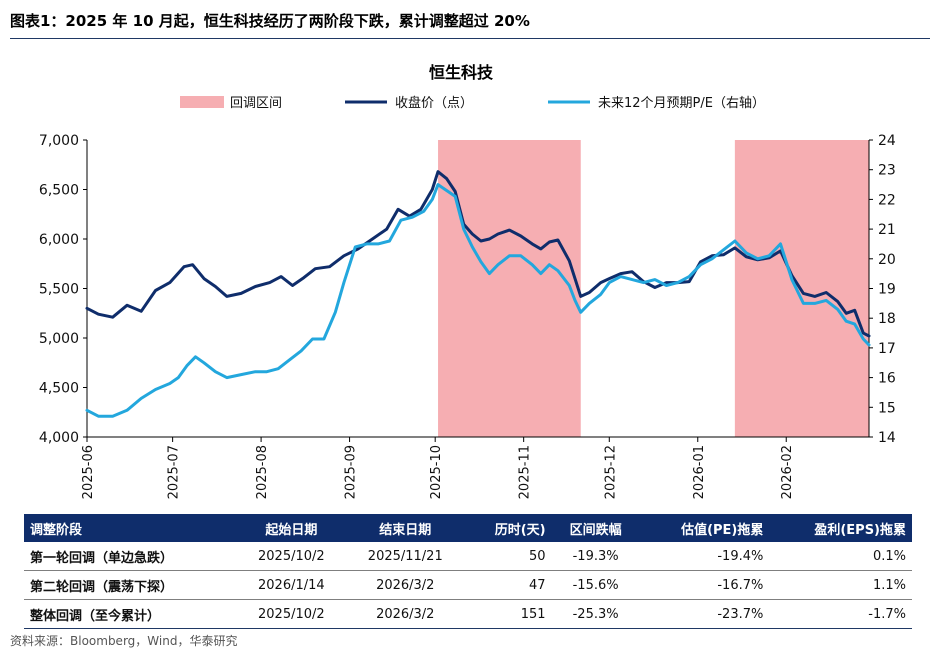  I want to click on y-left-tick-label: 5,500, so click(59, 290).